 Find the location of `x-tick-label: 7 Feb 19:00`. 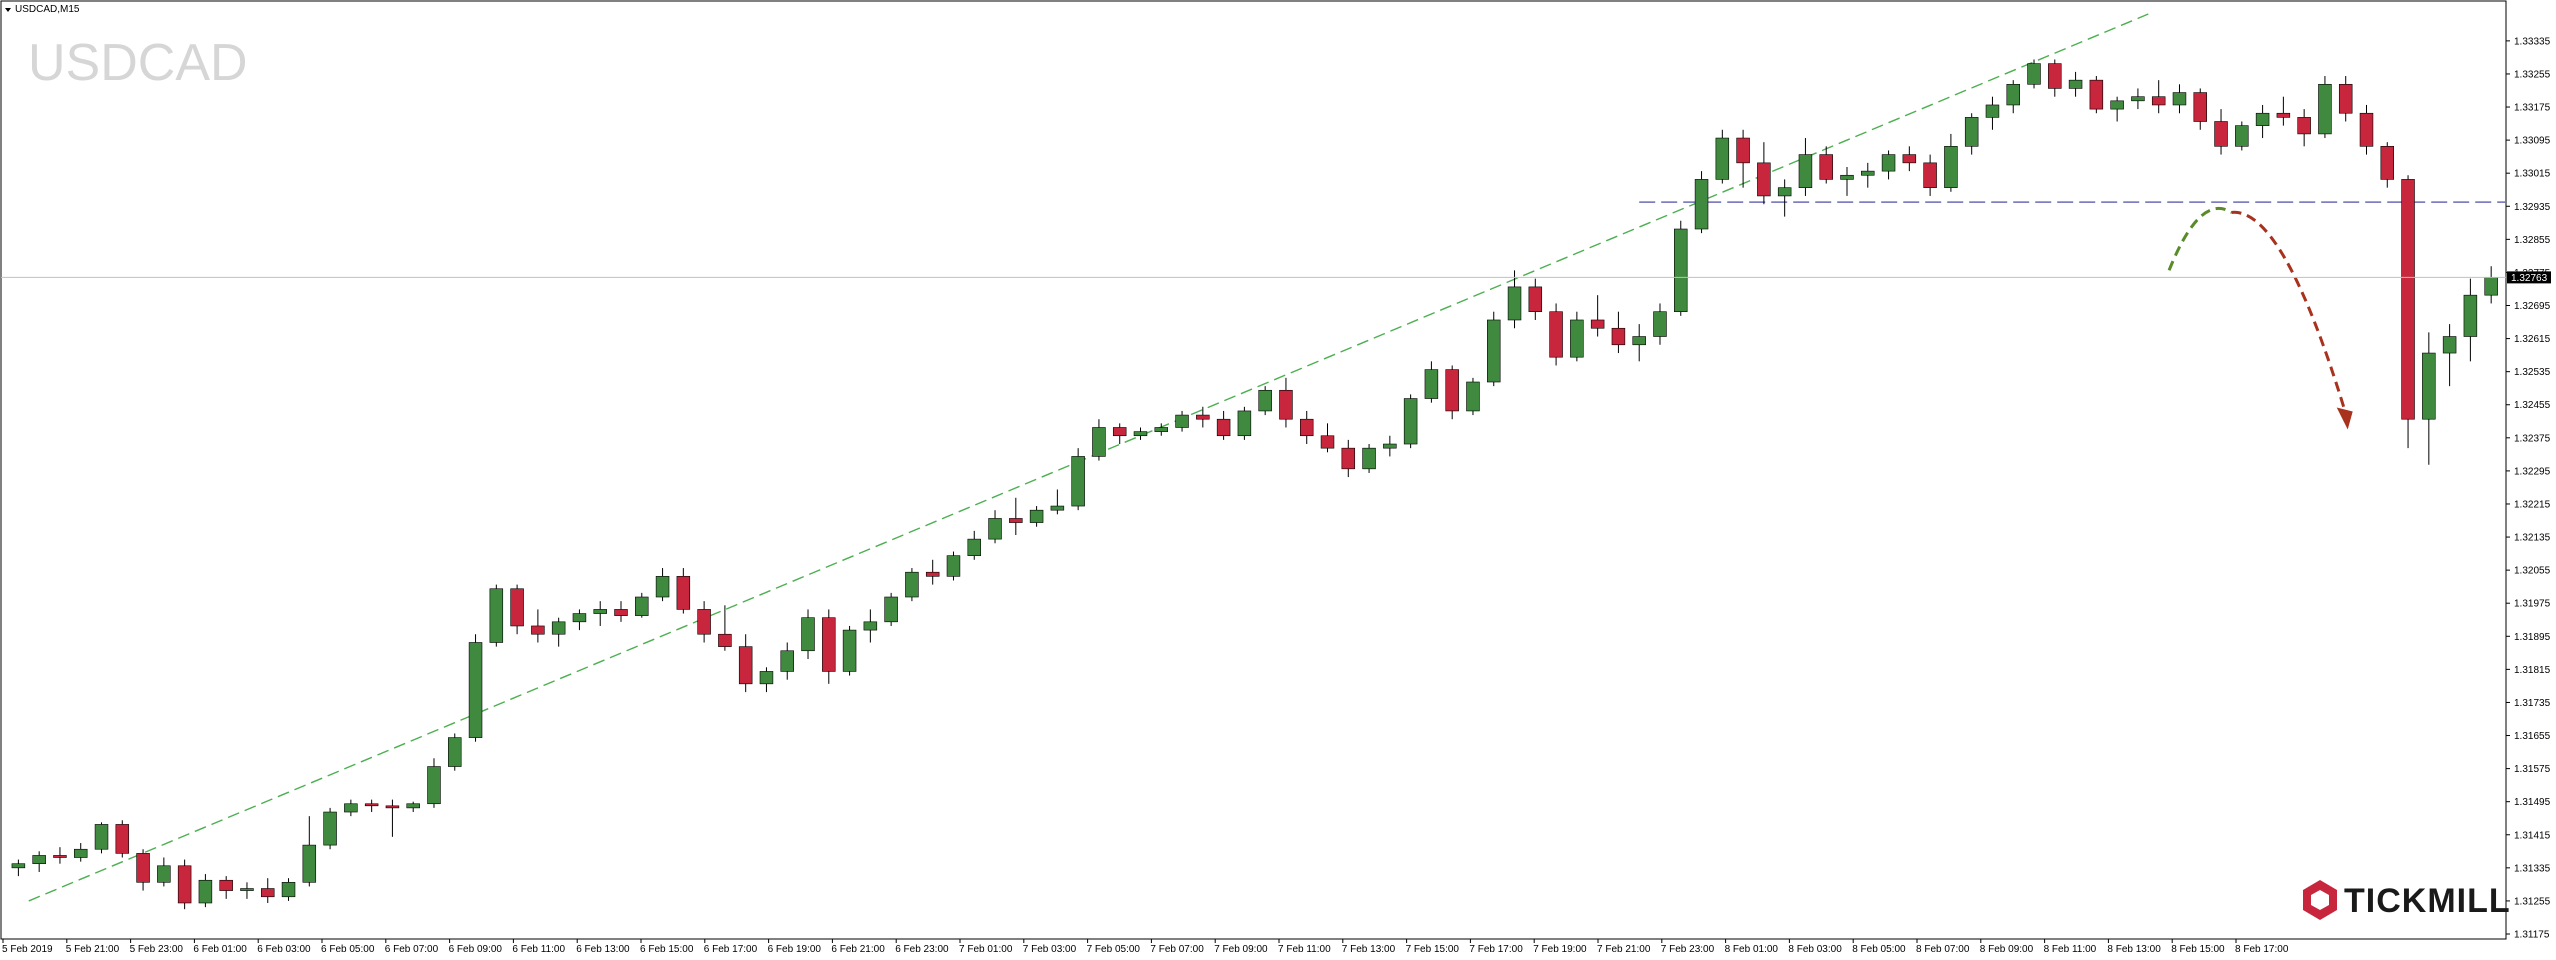

x-tick-label: 7 Feb 19:00 is located at coordinates (1560, 949).